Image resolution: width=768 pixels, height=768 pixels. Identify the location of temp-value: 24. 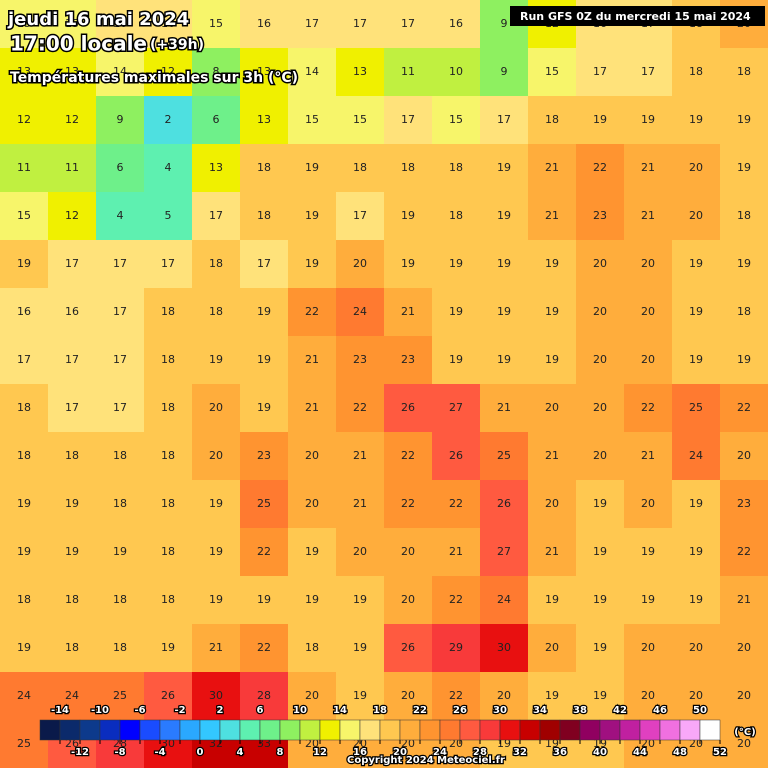
(360, 311).